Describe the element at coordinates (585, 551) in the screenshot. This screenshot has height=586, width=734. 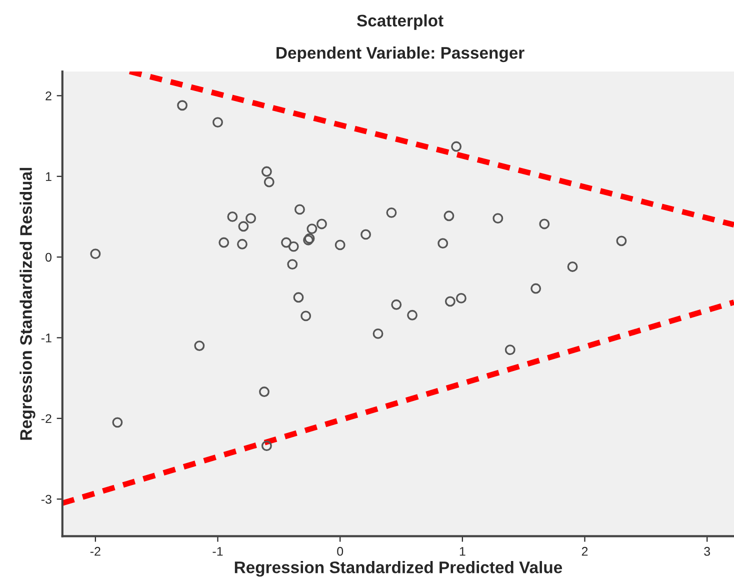
I see `x-tick-label: 2` at that location.